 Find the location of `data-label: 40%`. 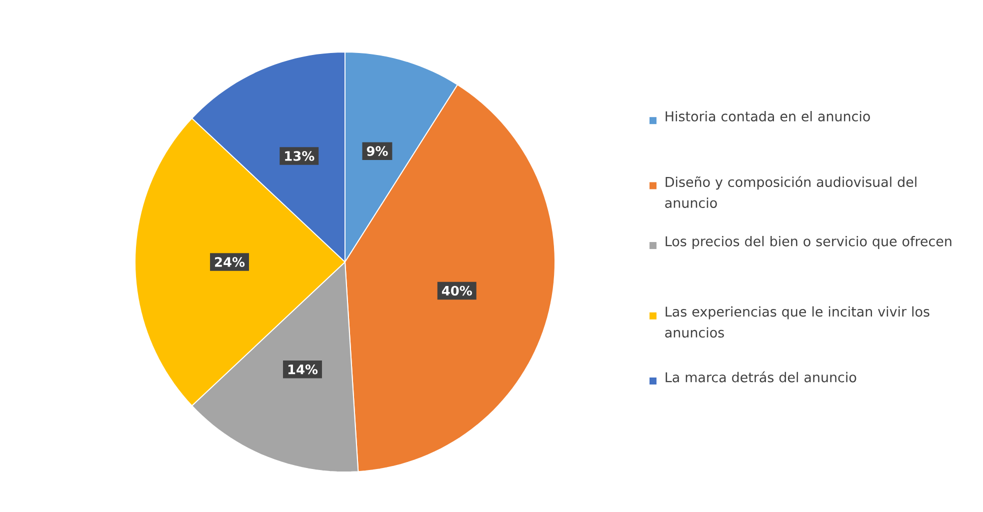

data-label: 40% is located at coordinates (457, 291).